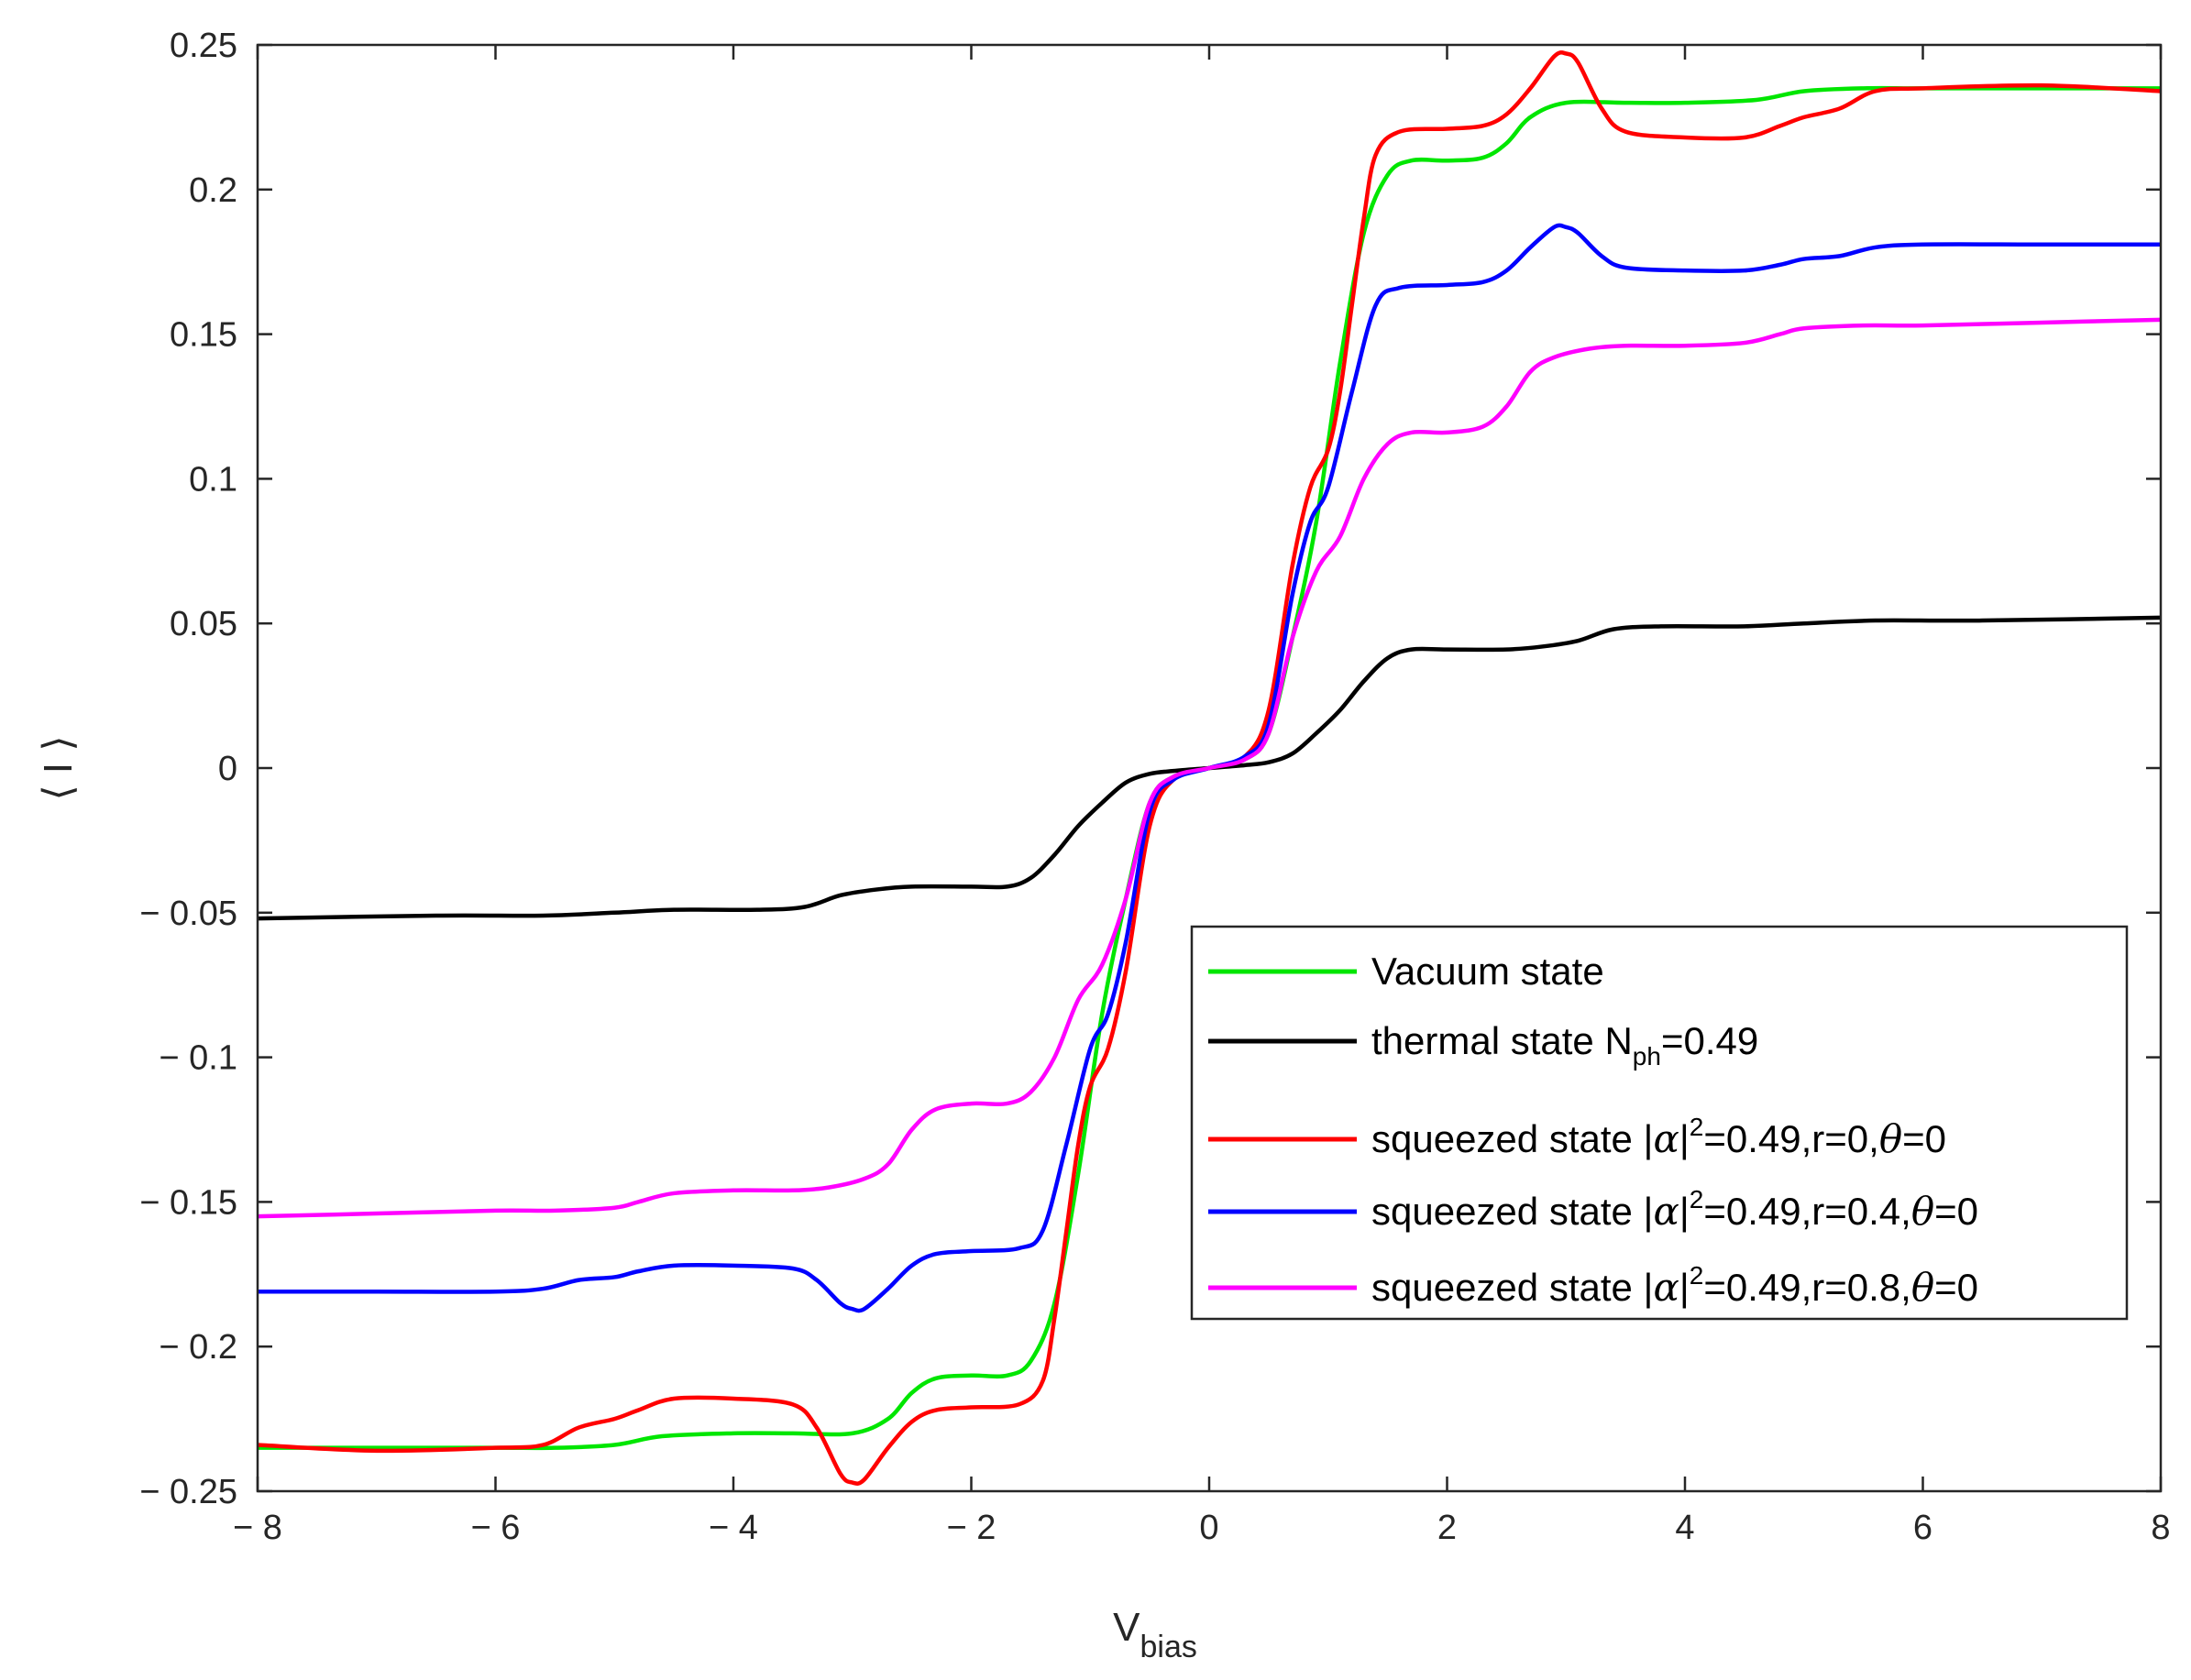 This screenshot has width=2191, height=1680. Describe the element at coordinates (198, 1058) in the screenshot. I see `y-tick-label: − 0.1` at that location.